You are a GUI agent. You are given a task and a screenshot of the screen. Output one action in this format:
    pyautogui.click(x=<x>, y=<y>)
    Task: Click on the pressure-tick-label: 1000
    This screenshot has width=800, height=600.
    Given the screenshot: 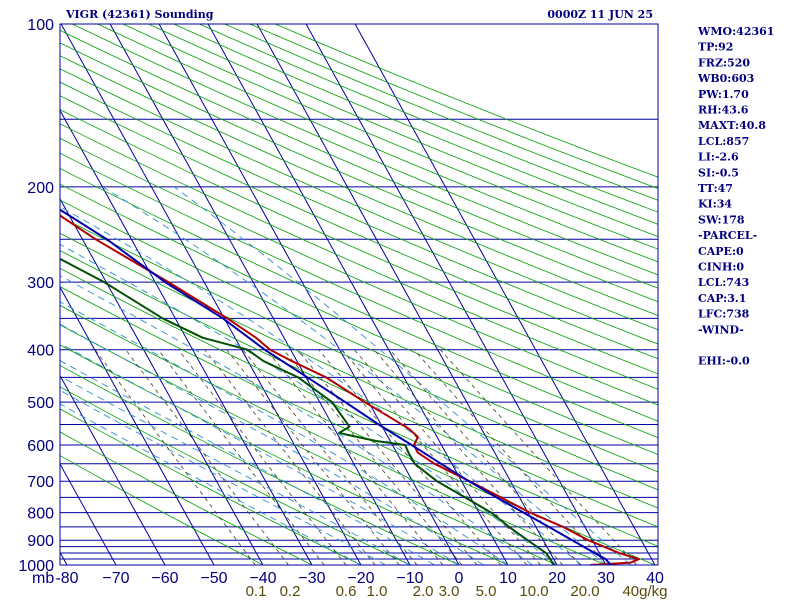 What is the action you would take?
    pyautogui.click(x=36, y=566)
    